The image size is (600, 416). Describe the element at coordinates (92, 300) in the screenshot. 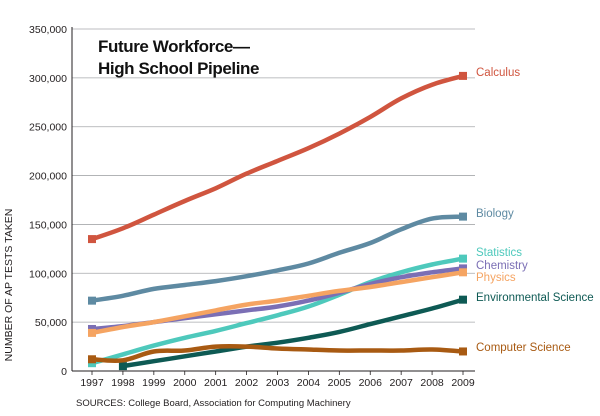

I see `series-start-marker-biology` at that location.